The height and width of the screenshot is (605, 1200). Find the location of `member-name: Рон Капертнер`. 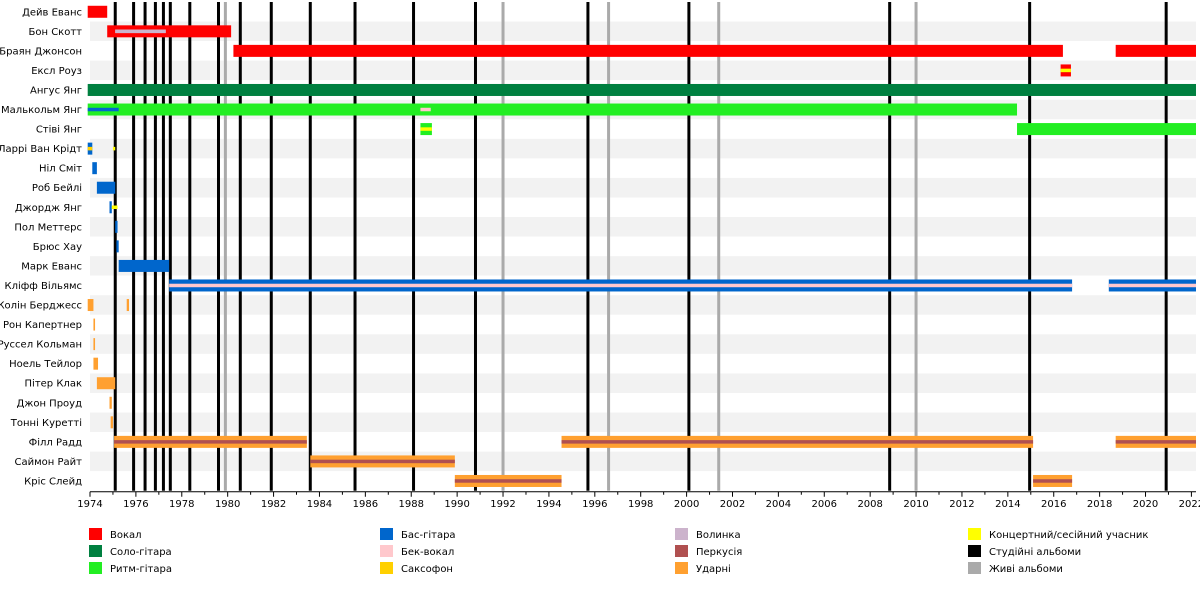

member-name: Рон Капертнер is located at coordinates (42, 325).